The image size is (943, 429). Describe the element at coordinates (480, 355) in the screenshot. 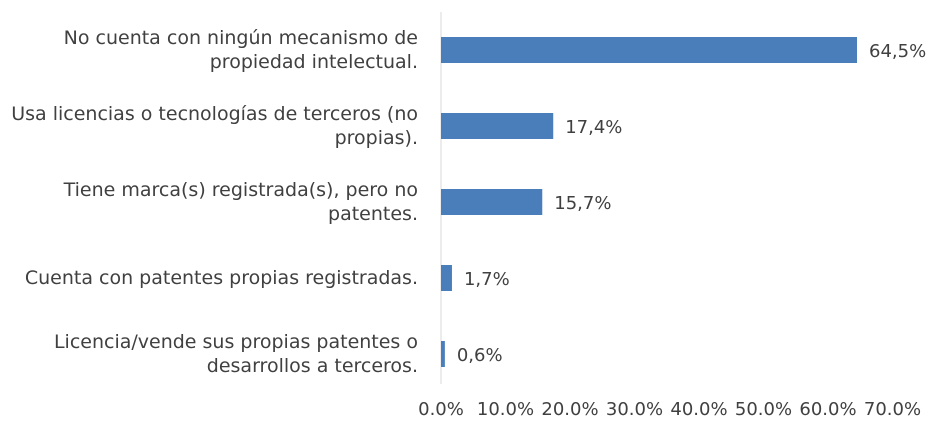

I see `data-label: 0,6%` at that location.